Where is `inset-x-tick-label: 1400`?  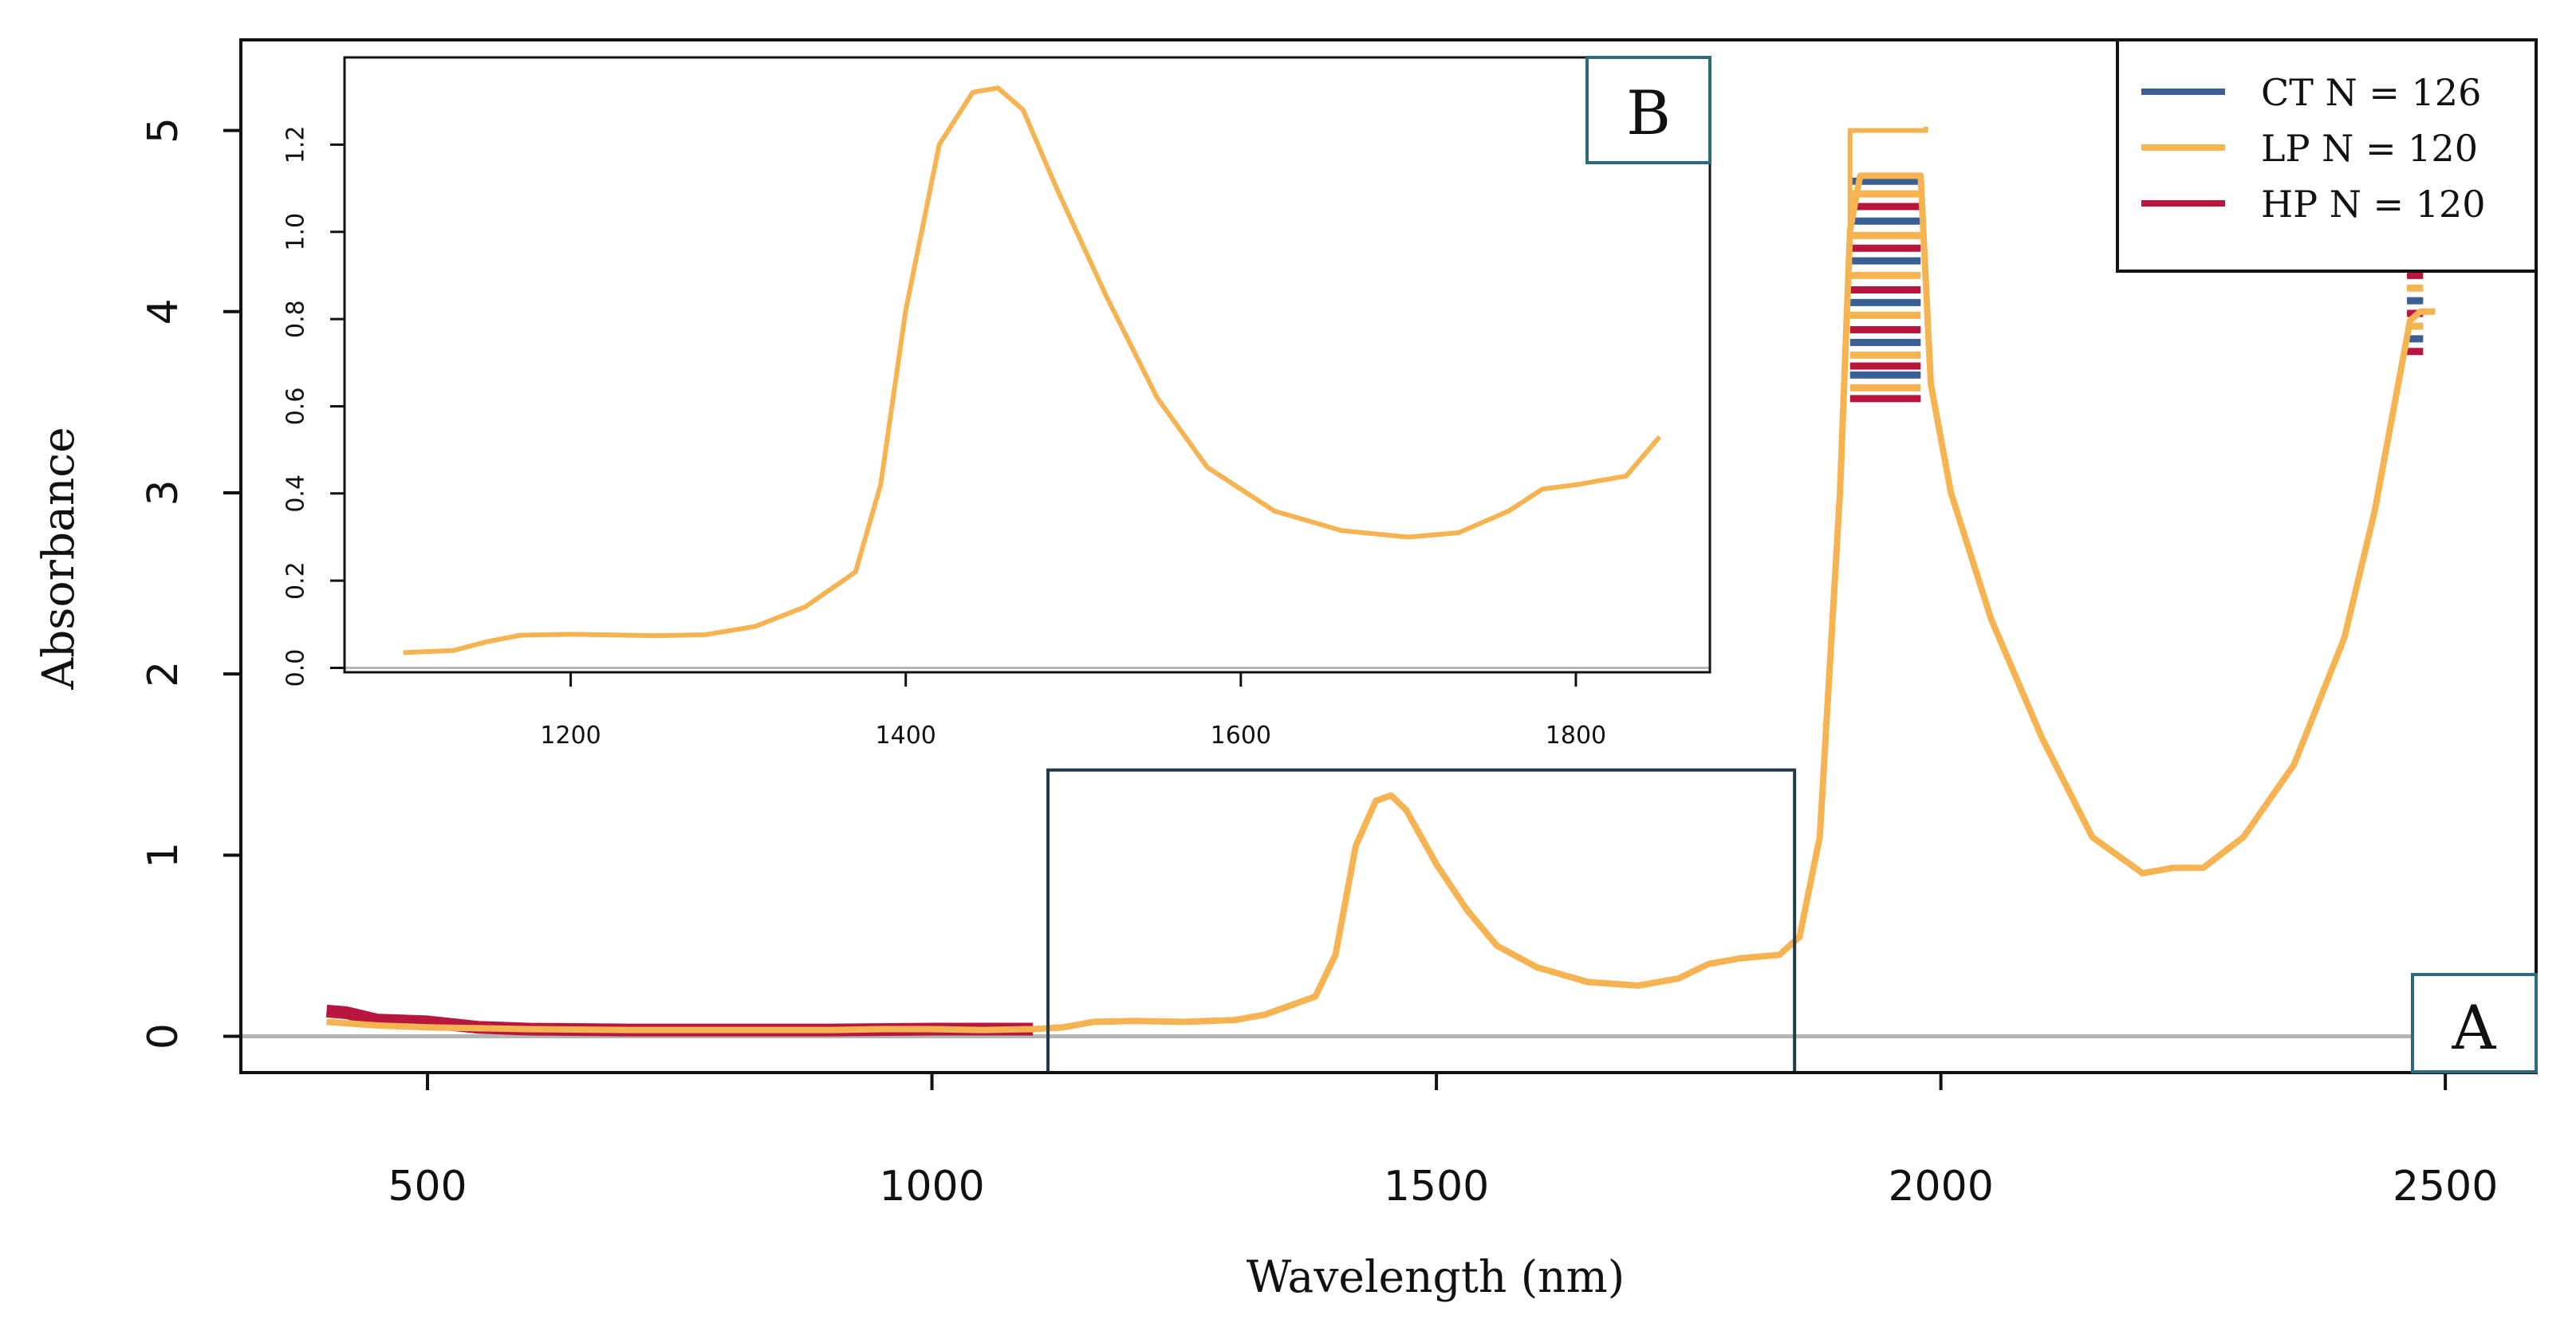 inset-x-tick-label: 1400 is located at coordinates (906, 736).